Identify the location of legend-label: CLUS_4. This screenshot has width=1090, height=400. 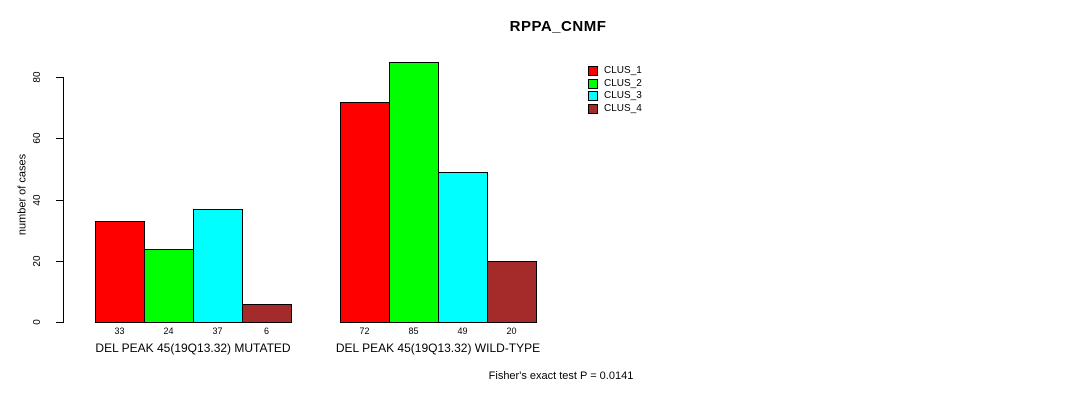
(623, 108).